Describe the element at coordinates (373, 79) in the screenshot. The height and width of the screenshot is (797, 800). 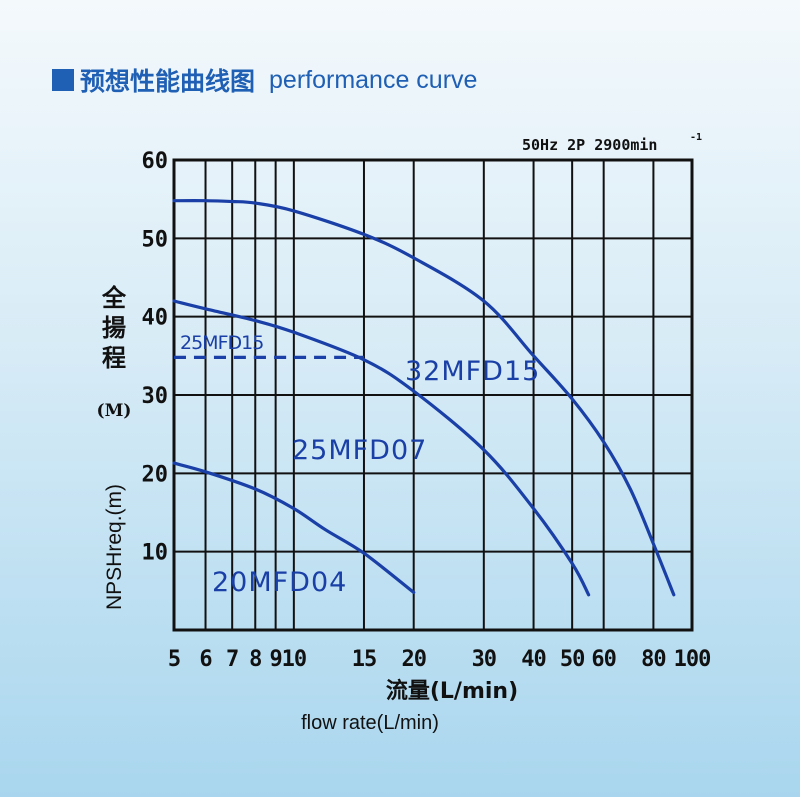
I see `chart-title-en: performance curve` at that location.